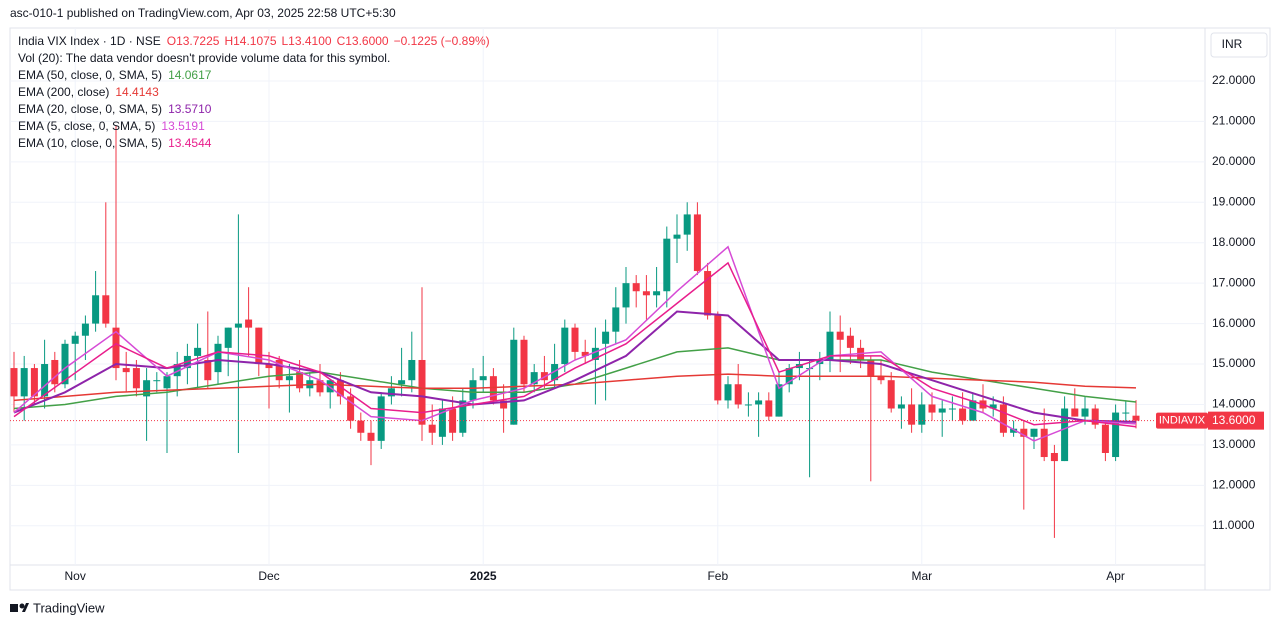 Image resolution: width=1281 pixels, height=627 pixels. Describe the element at coordinates (1234, 282) in the screenshot. I see `y-tick-label: 17.0000` at that location.